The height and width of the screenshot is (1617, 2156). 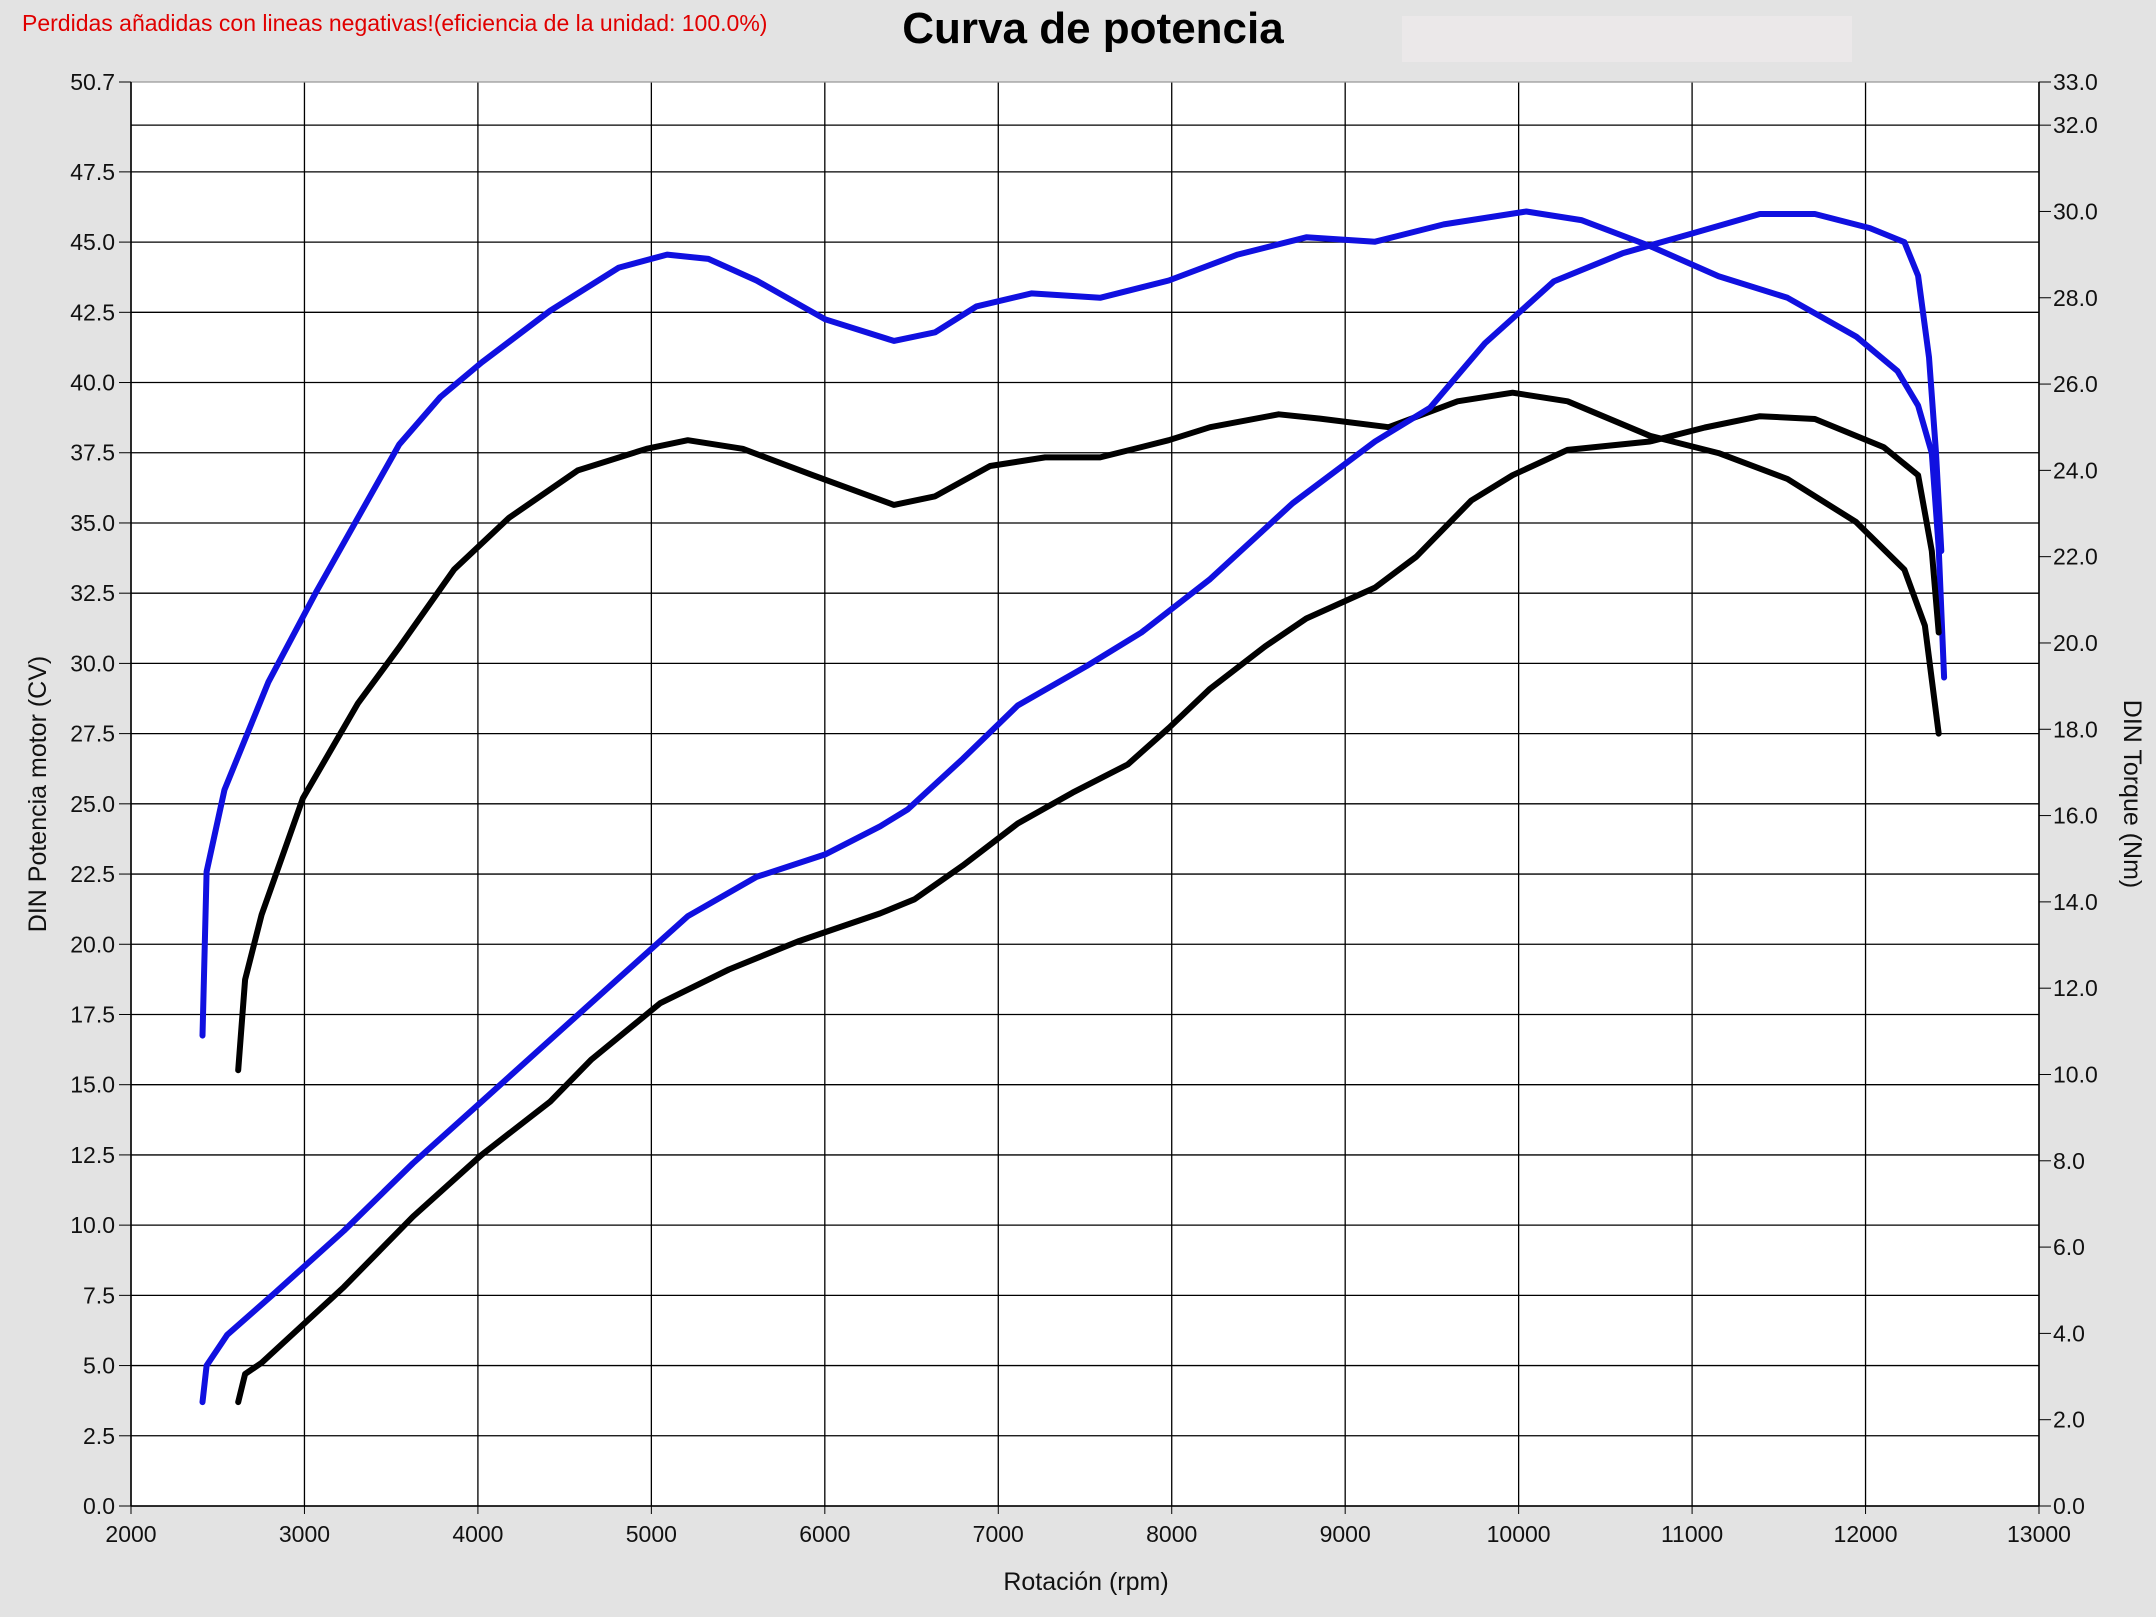 I want to click on y-tick-label: 12.5, so click(x=92, y=1155).